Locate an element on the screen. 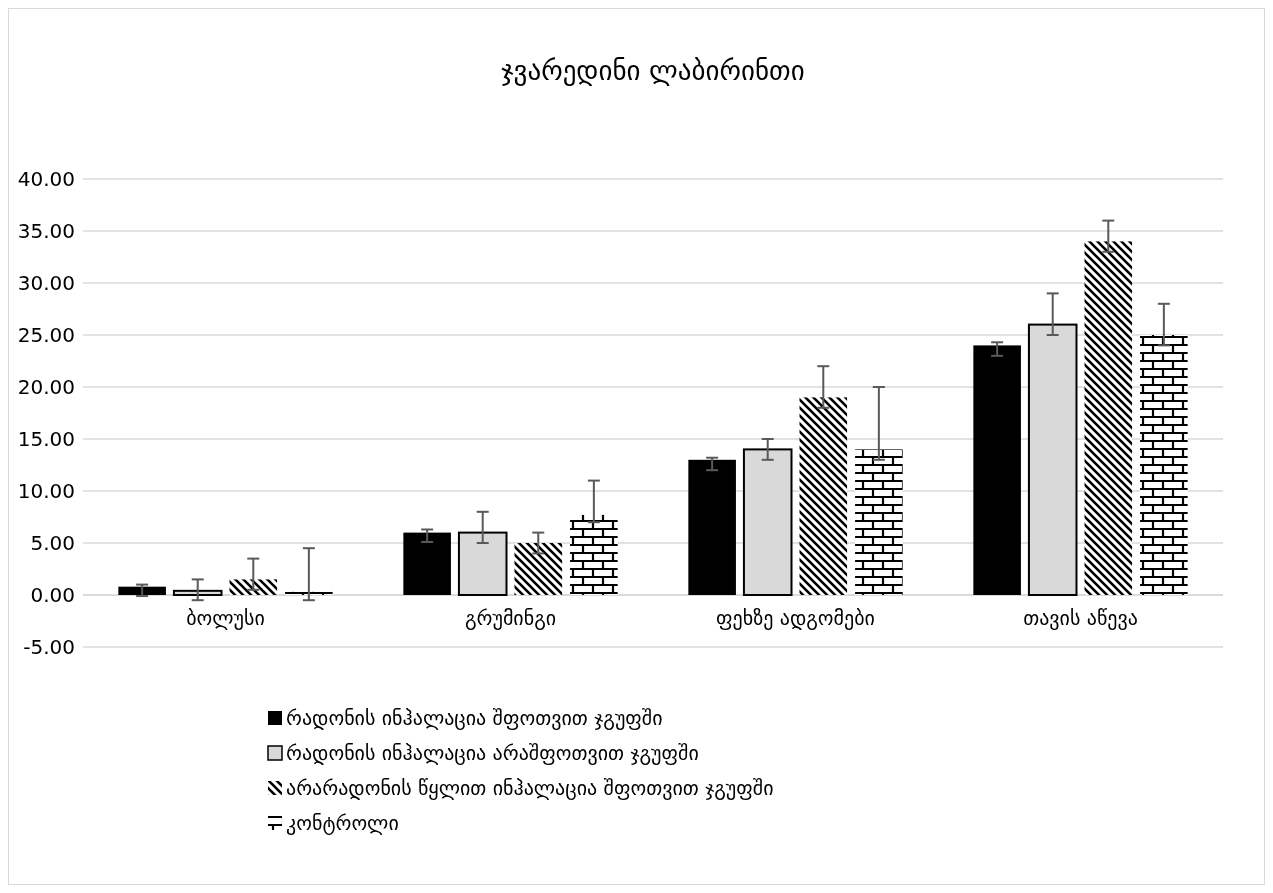 The image size is (1273, 893). legend-label: არარადონის წყლით ინჰალაცია შფოთვით ჯგუფში is located at coordinates (530, 788).